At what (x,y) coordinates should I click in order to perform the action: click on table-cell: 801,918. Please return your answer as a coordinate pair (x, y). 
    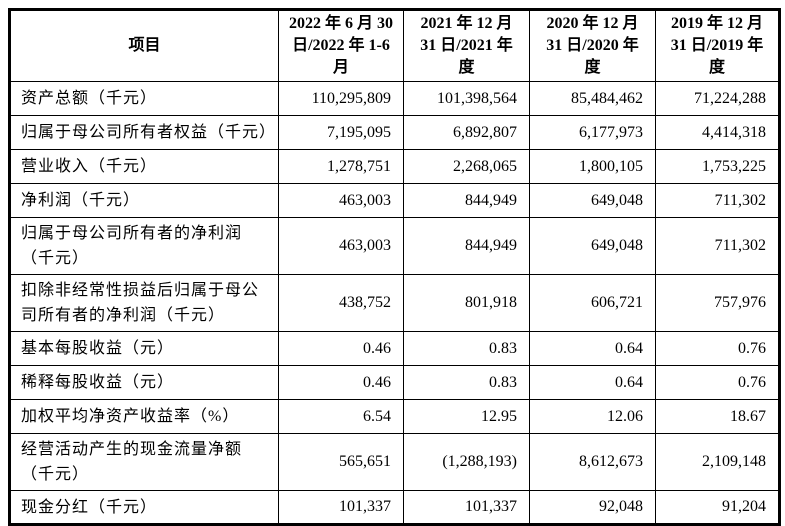
    Looking at the image, I should click on (466, 303).